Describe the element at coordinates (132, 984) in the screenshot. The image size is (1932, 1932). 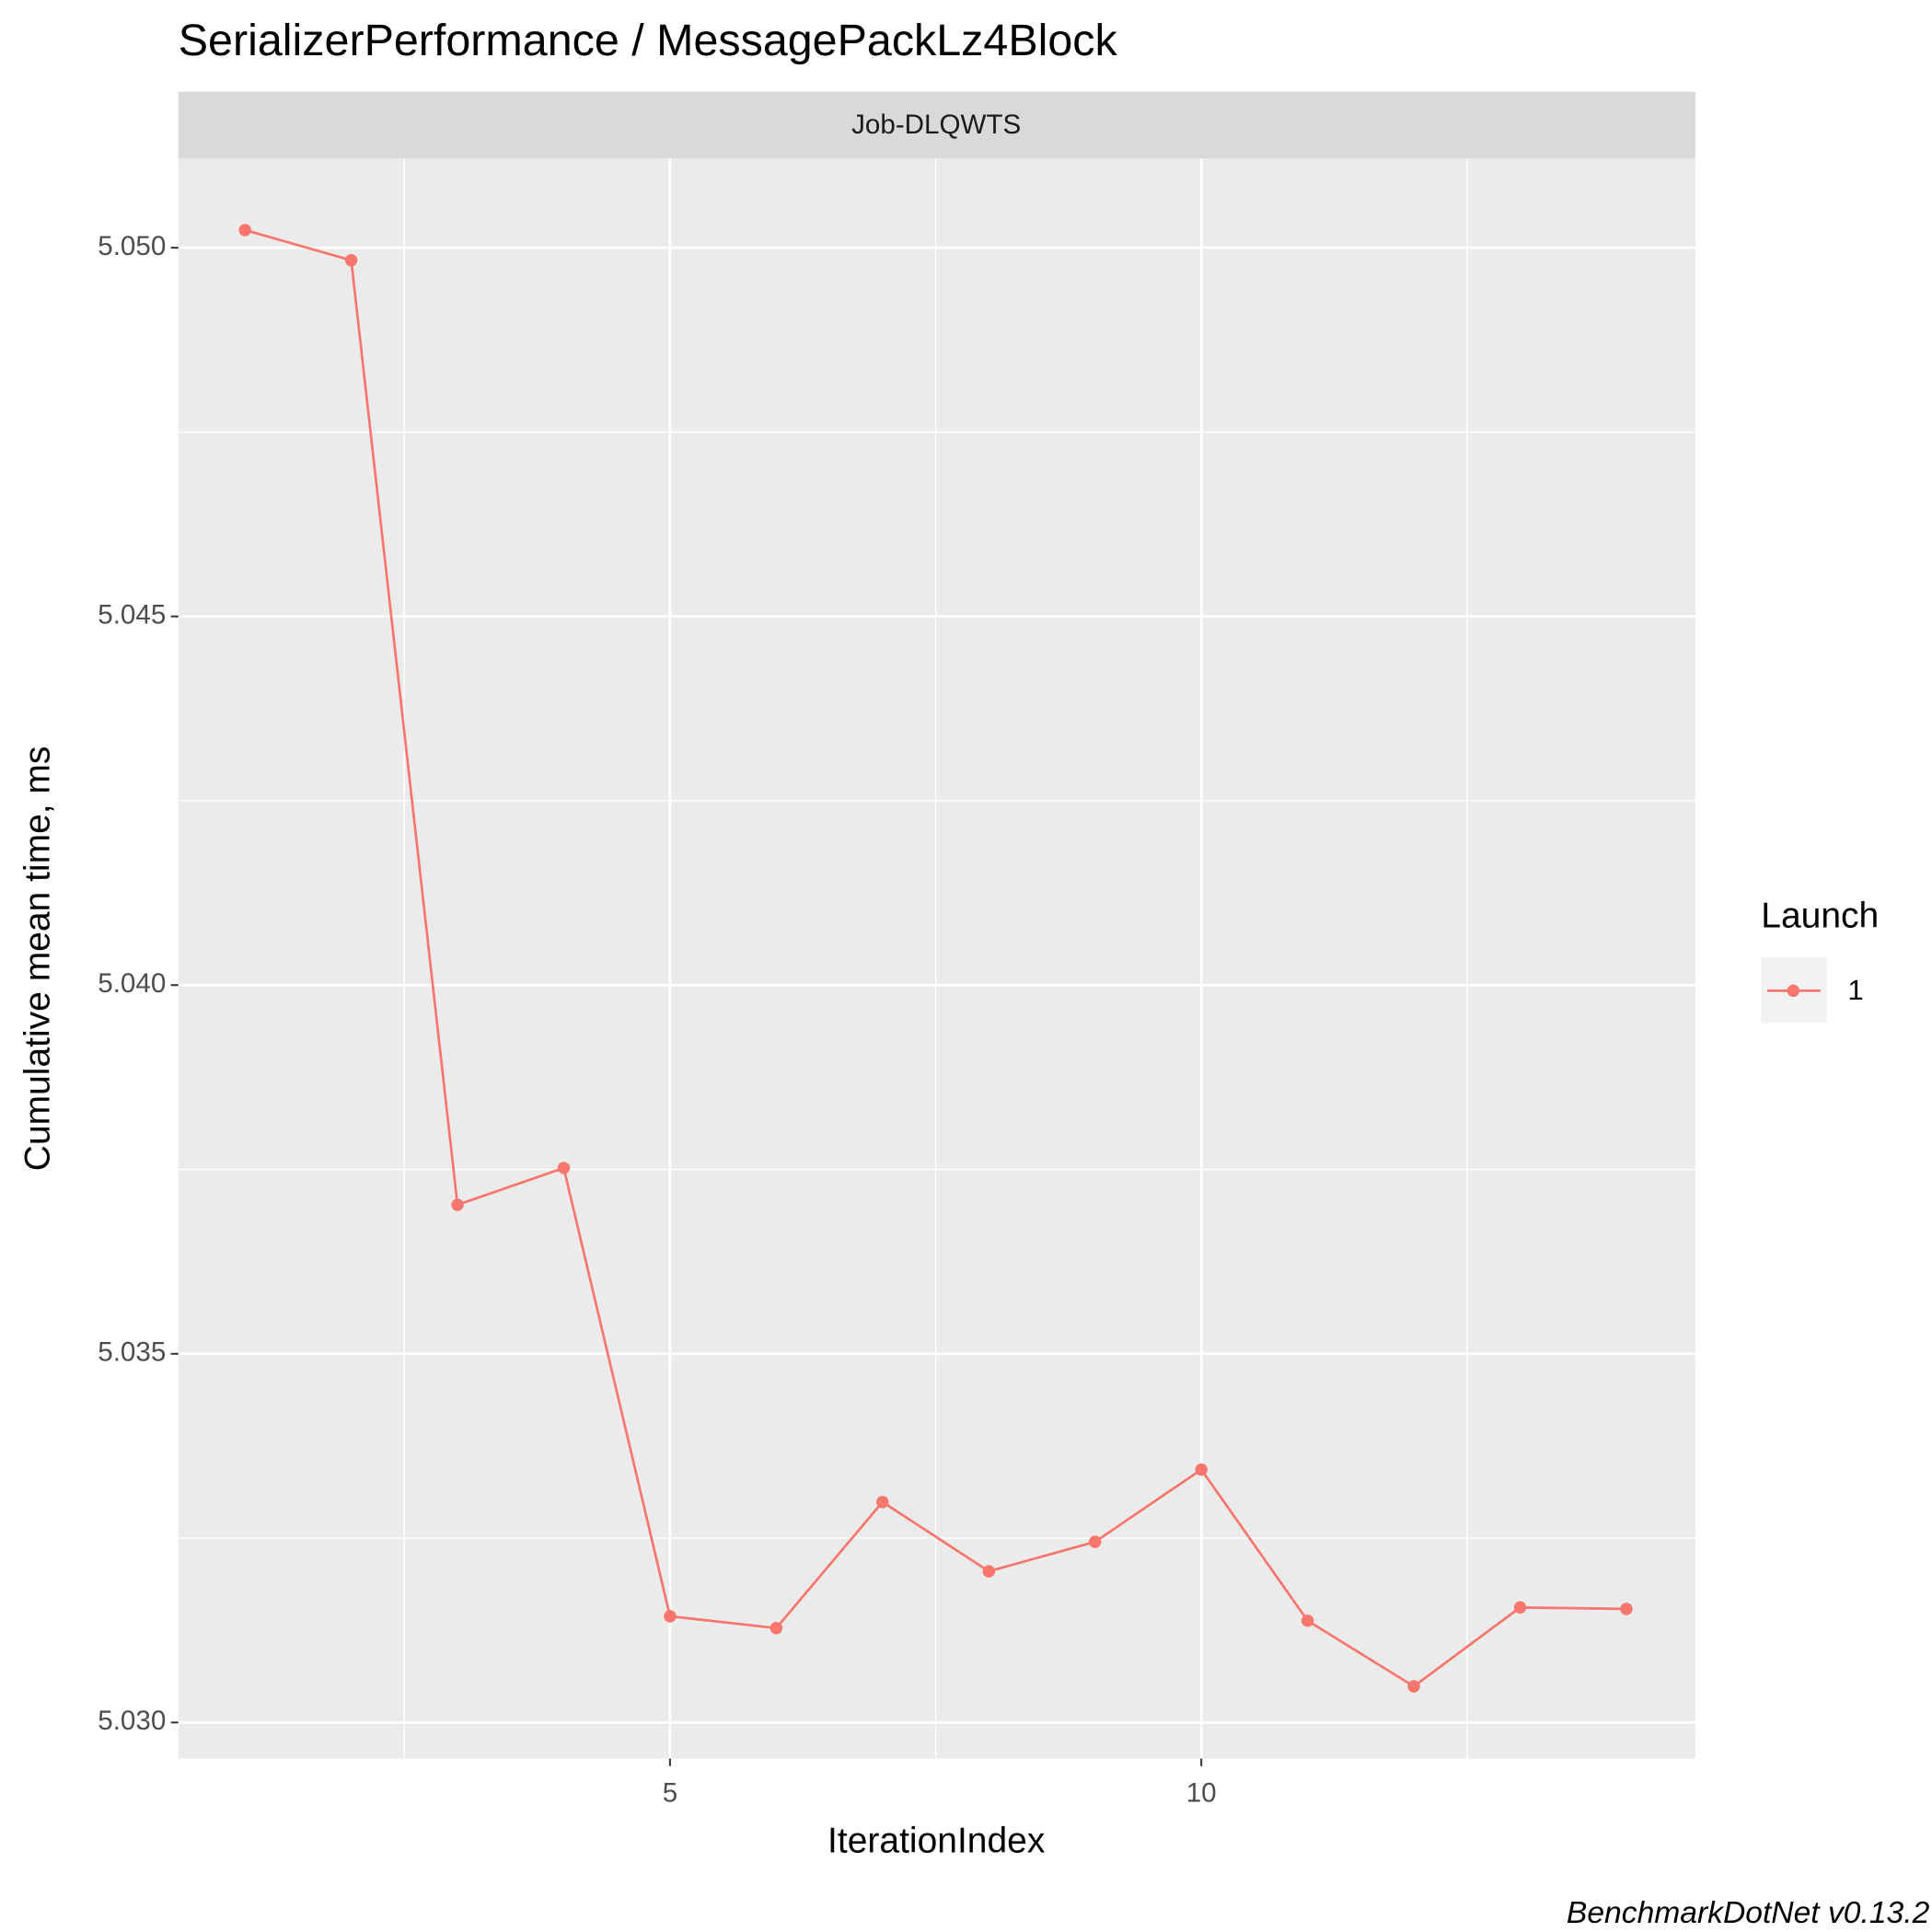
I see `y-tick-label: 5.040` at that location.